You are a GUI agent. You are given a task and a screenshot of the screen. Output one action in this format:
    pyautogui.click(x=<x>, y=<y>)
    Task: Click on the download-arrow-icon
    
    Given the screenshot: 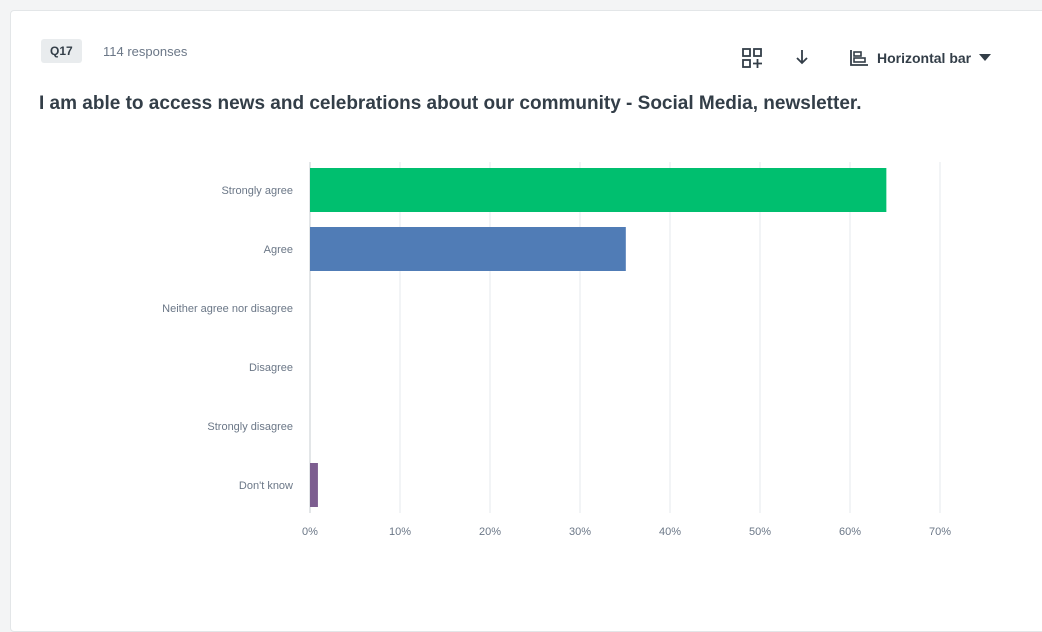 What is the action you would take?
    pyautogui.click(x=802, y=57)
    